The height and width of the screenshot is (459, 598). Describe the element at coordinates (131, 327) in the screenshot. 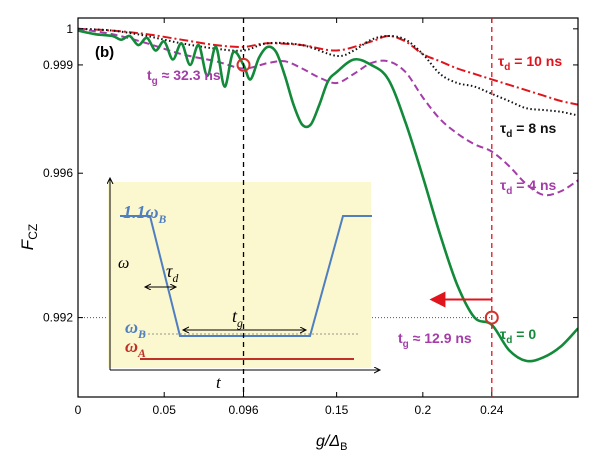

I see `inset-omega-b-label-main: ω` at that location.